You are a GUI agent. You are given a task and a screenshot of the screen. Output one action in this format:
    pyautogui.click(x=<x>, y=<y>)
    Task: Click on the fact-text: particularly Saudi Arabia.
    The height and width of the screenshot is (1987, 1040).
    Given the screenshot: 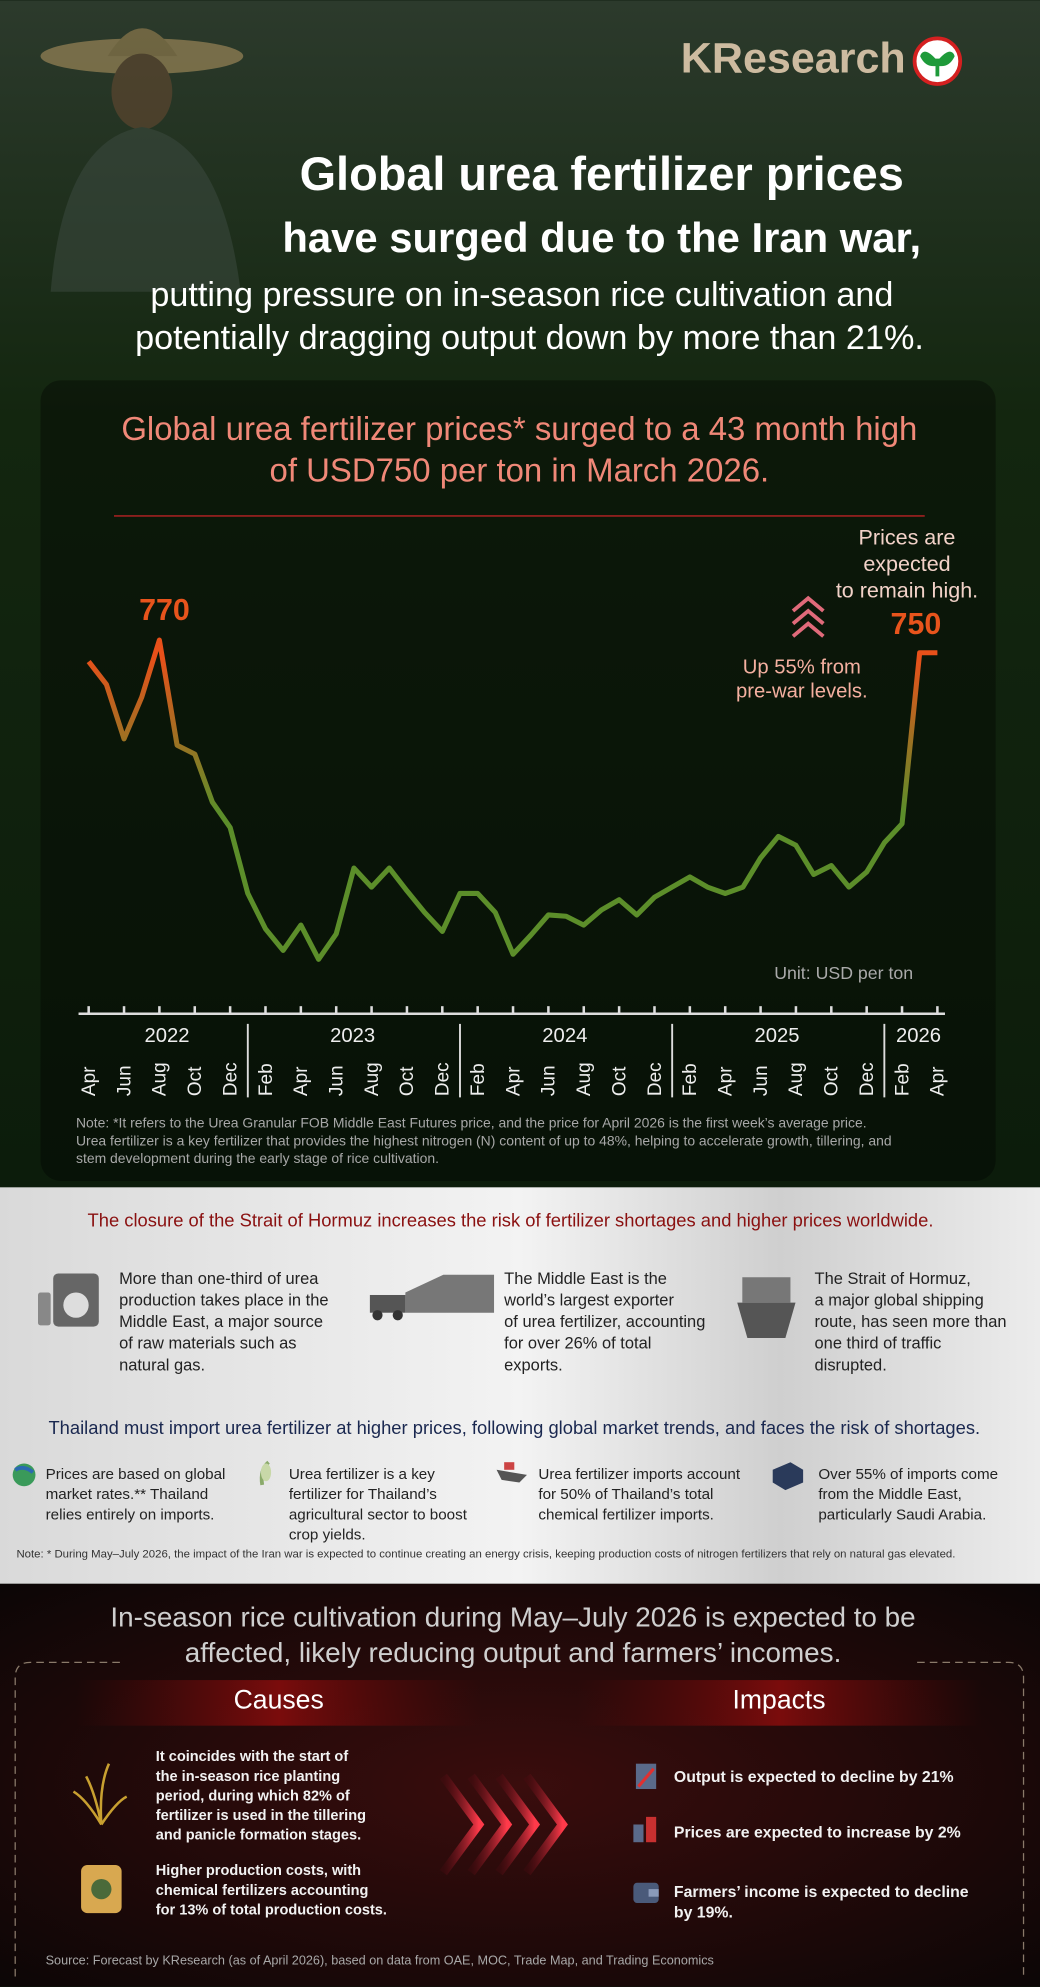 What is the action you would take?
    pyautogui.click(x=902, y=1514)
    